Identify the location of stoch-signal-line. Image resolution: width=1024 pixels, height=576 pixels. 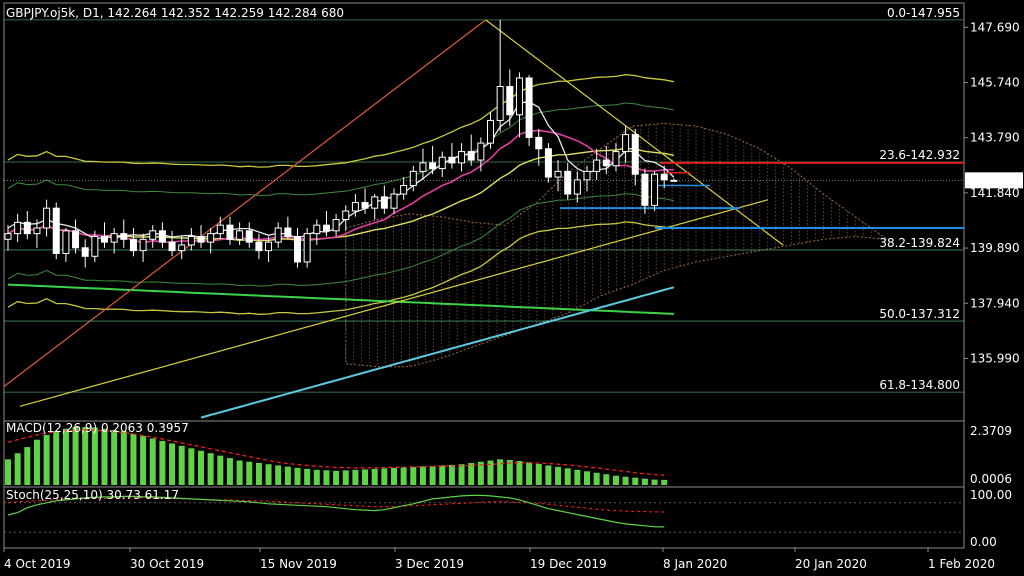
(336, 505).